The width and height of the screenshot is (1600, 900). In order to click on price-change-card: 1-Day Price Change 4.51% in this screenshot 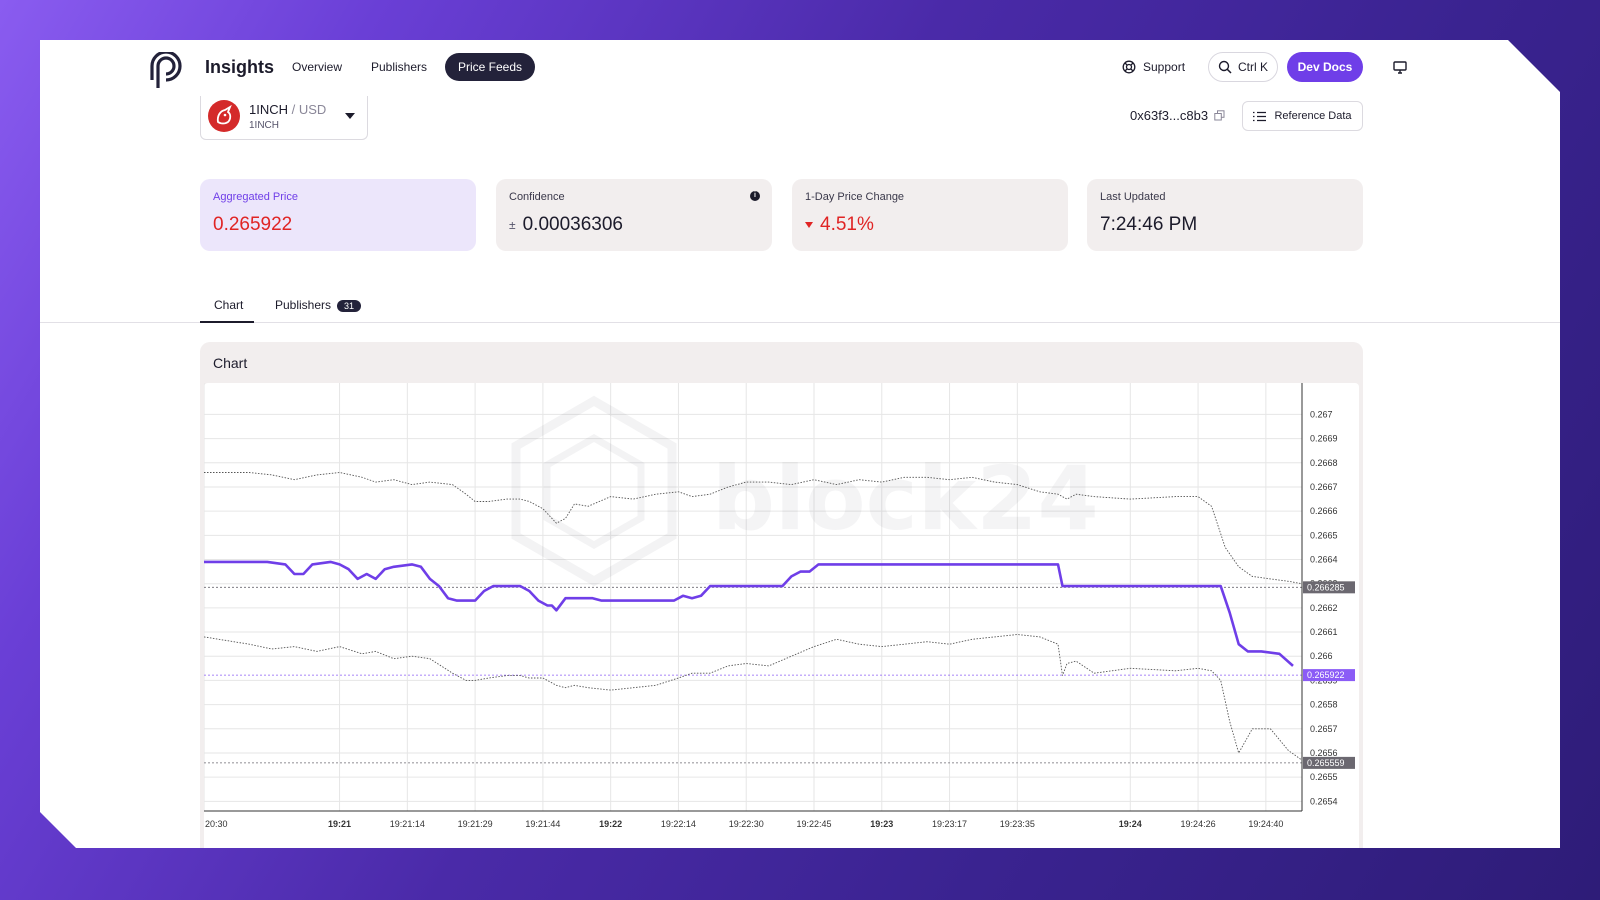, I will do `click(930, 215)`.